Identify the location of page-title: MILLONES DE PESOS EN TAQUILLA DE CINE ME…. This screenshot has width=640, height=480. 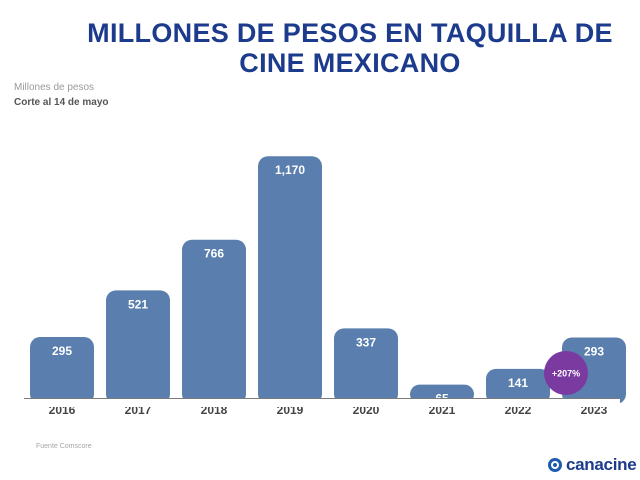
(350, 48).